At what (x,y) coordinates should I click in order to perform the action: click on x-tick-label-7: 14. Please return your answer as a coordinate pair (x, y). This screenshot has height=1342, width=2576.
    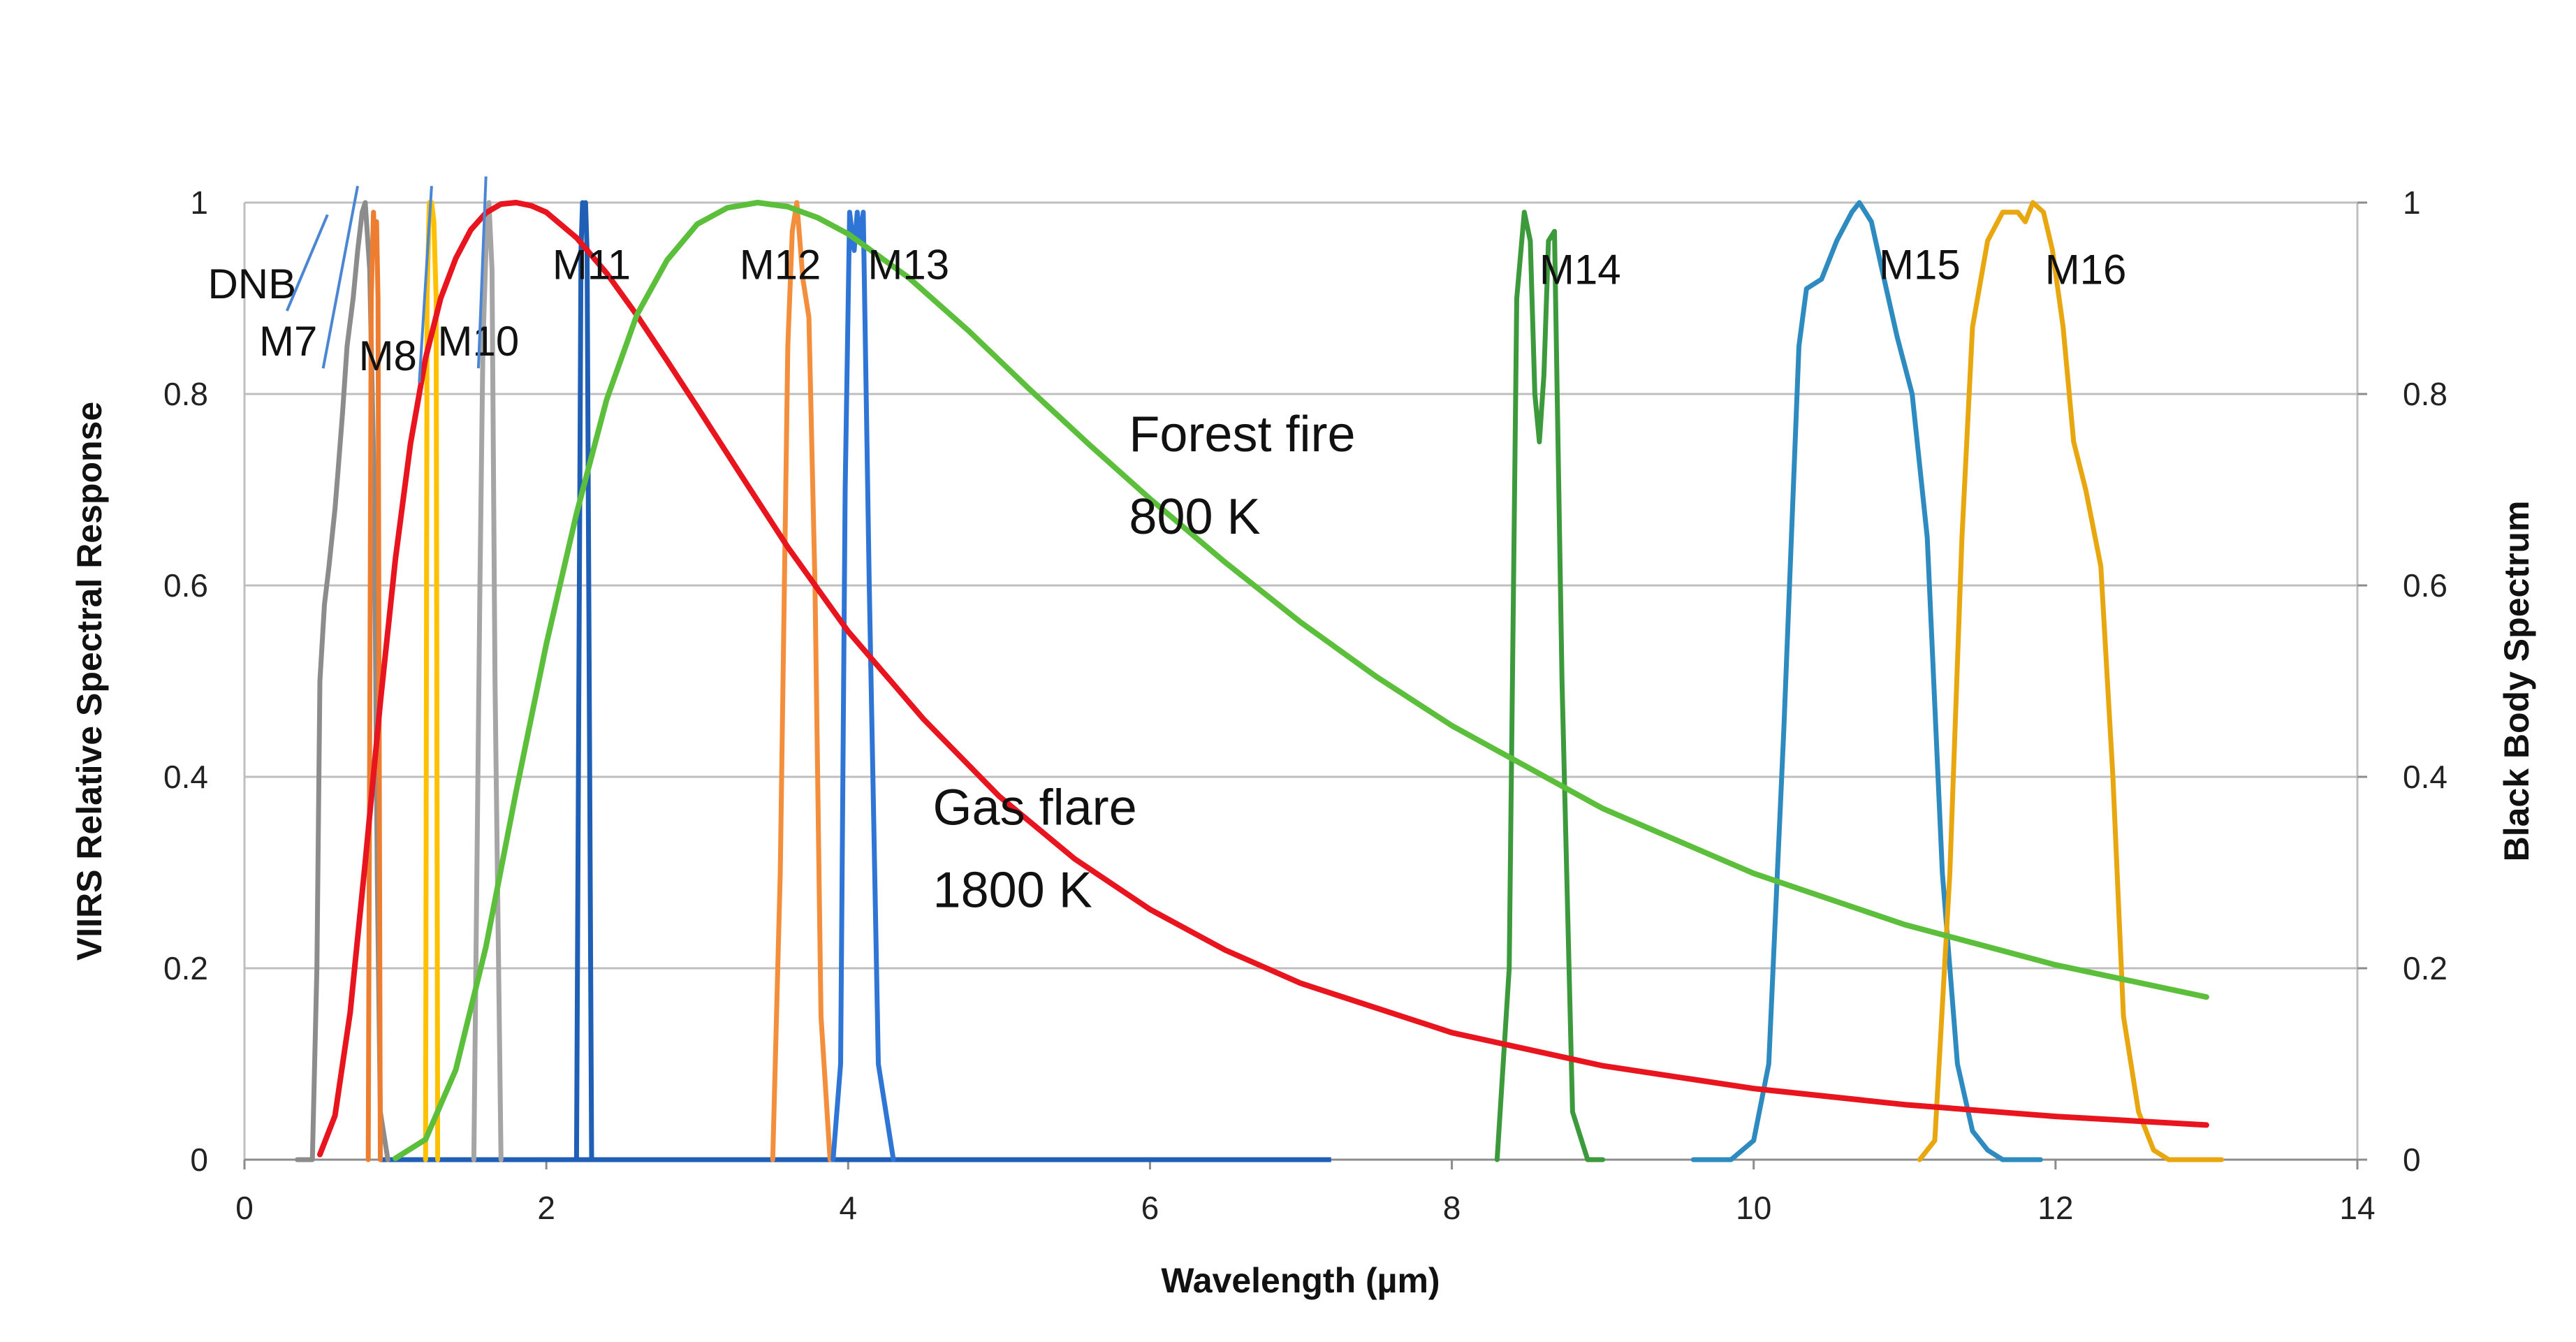
    Looking at the image, I should click on (2357, 1208).